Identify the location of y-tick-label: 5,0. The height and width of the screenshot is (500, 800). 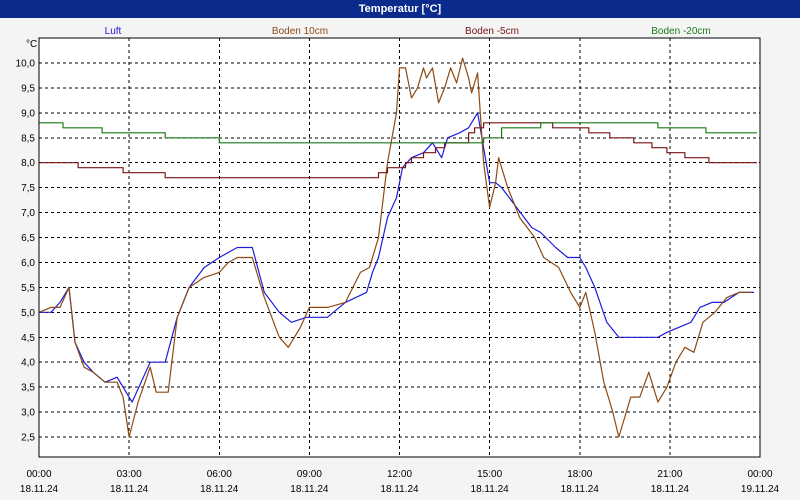
(28, 313).